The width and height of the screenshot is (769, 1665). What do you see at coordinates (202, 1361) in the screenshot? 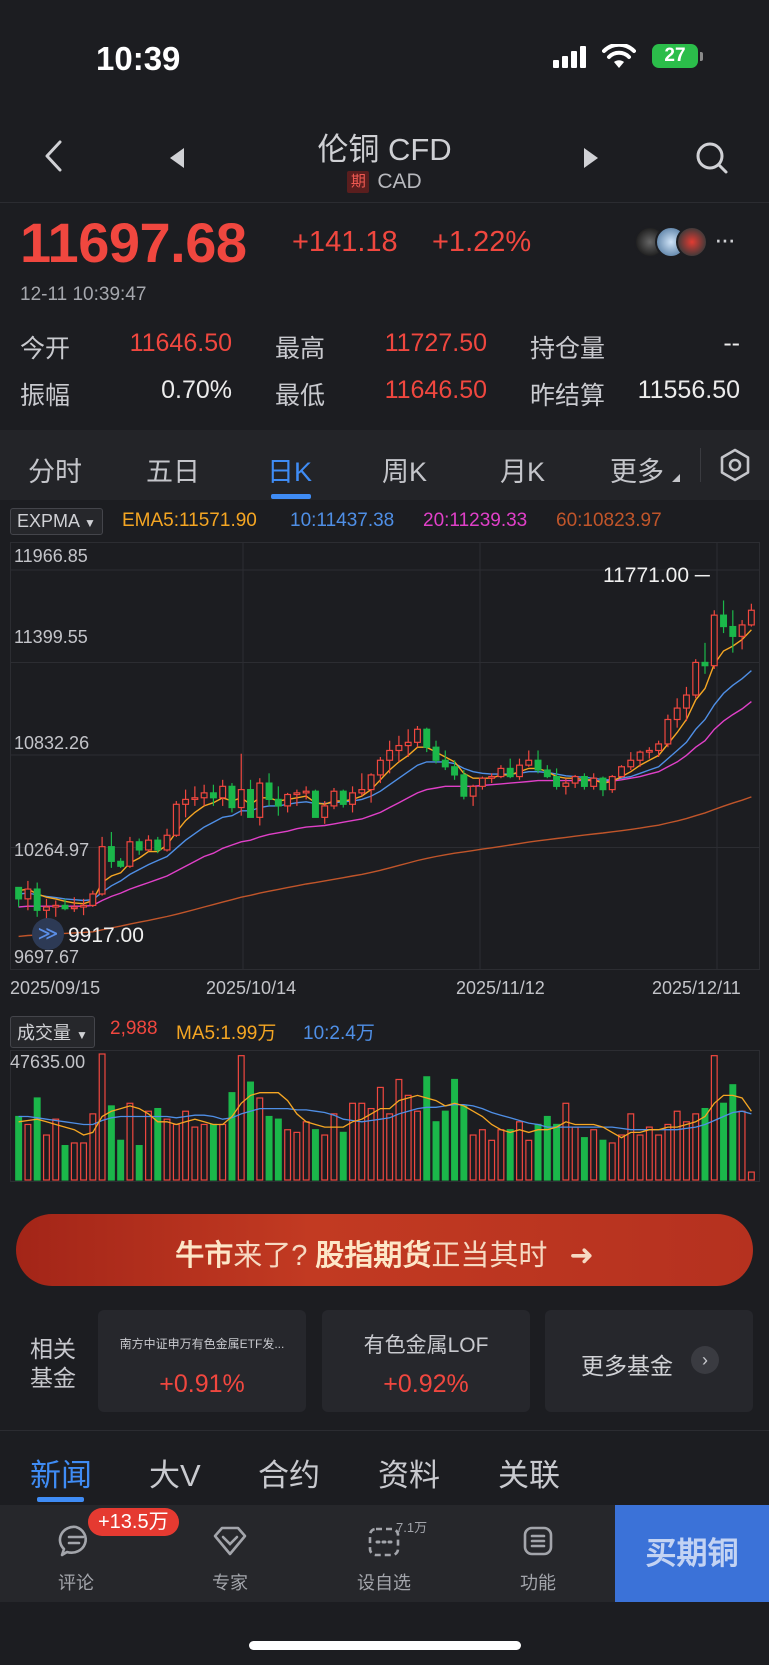
I see `fund-card: 南方中证申万有色金属ETF发... +0.91%` at bounding box center [202, 1361].